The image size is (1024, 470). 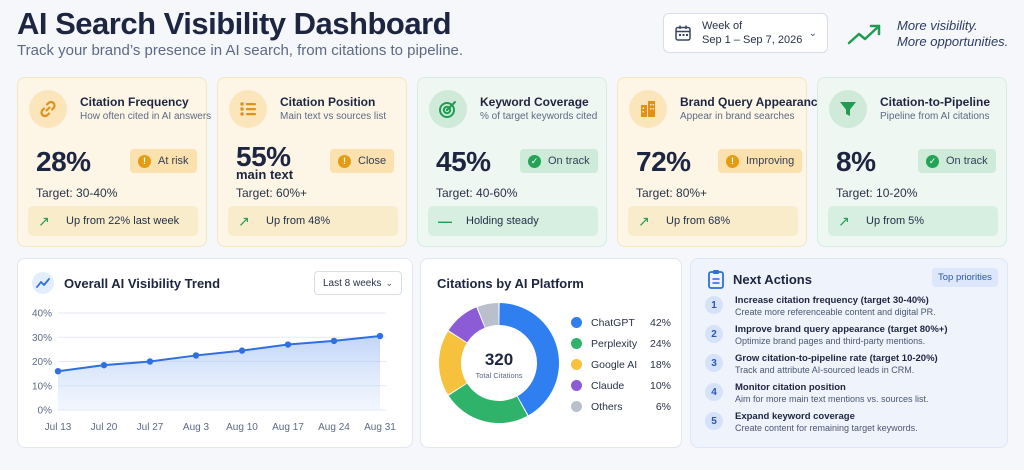 I want to click on legend-label: Perplexity, so click(x=614, y=343).